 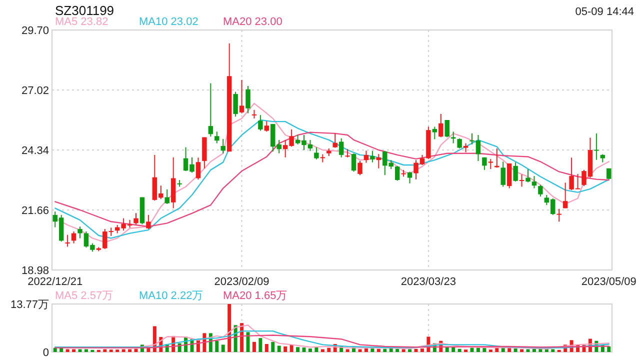 I want to click on text: MA5 23.82, so click(x=81, y=22).